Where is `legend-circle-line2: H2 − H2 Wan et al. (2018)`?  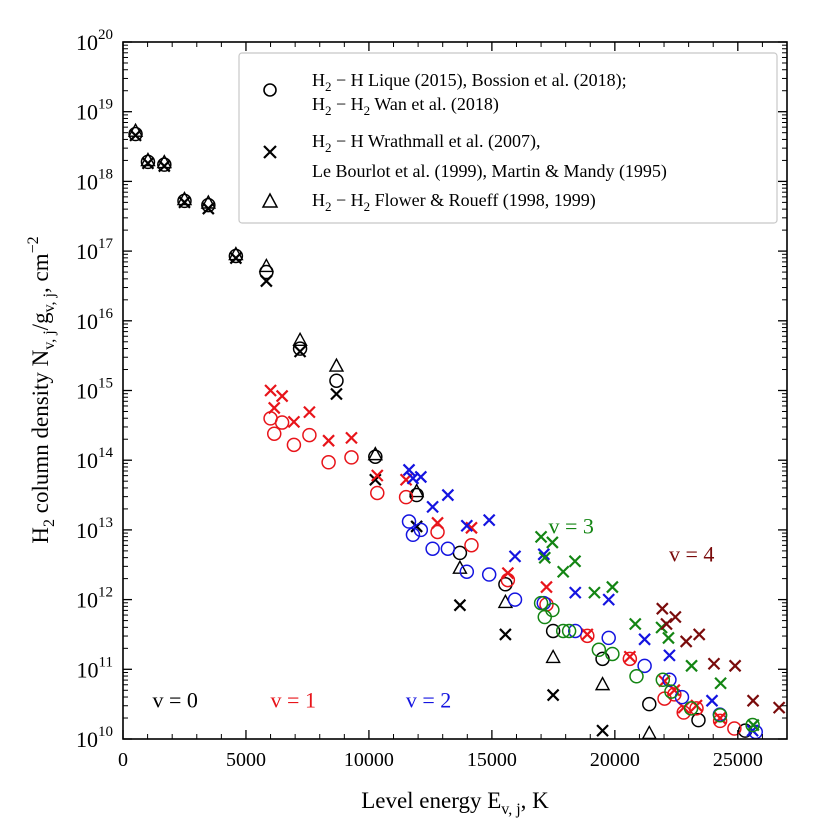
legend-circle-line2: H2 − H2 Wan et al. (2018) is located at coordinates (405, 106).